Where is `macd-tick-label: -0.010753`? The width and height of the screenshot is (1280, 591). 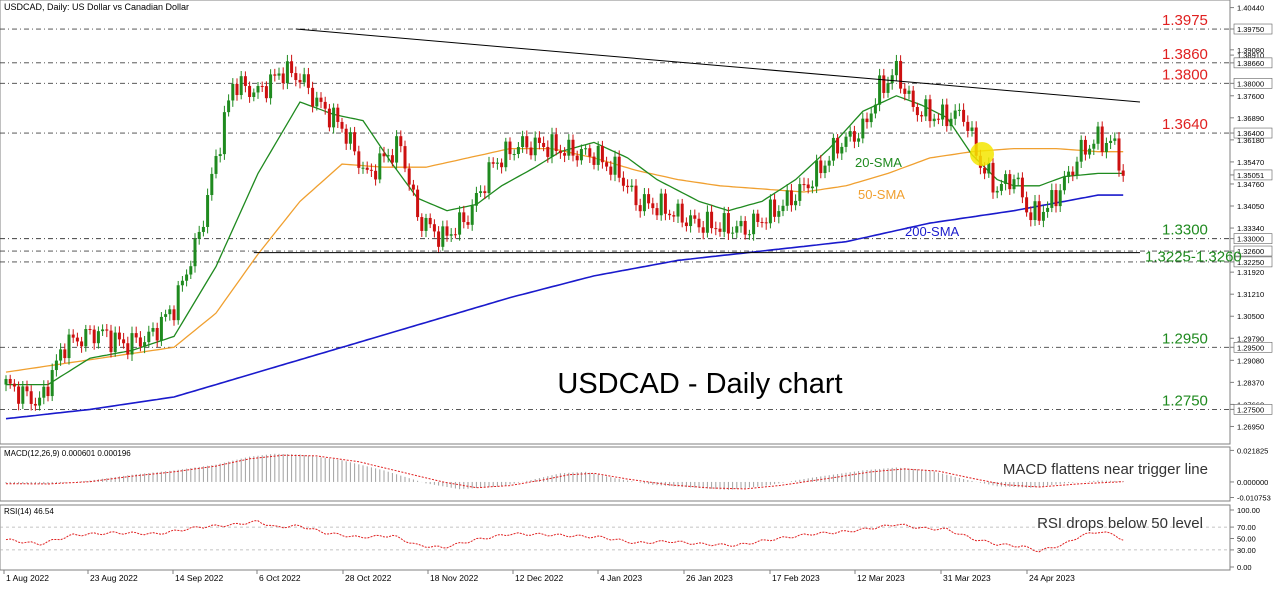
macd-tick-label: -0.010753 is located at coordinates (1254, 497).